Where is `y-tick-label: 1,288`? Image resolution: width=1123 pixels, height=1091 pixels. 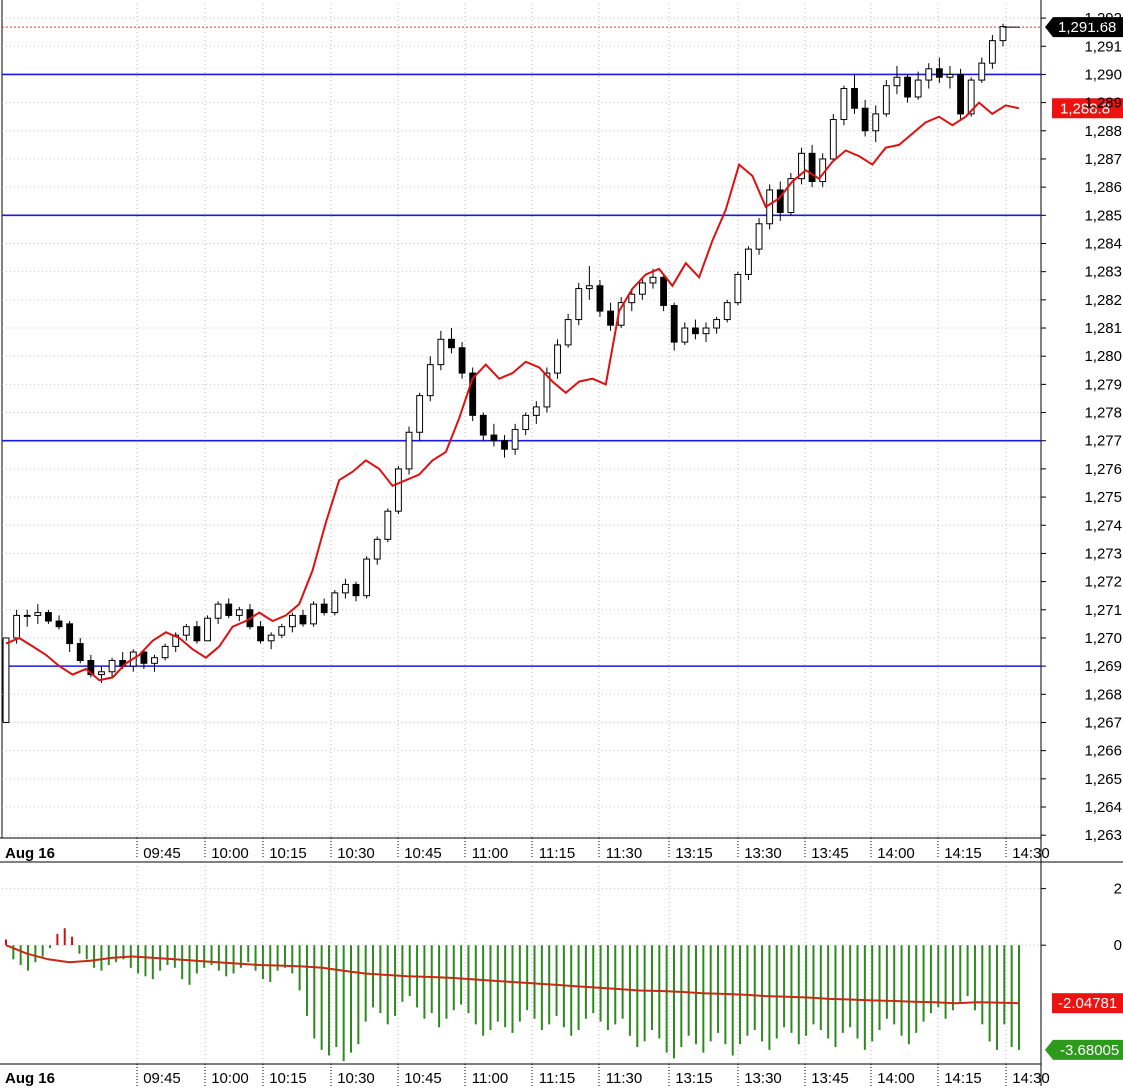 y-tick-label: 1,288 is located at coordinates (1103, 131).